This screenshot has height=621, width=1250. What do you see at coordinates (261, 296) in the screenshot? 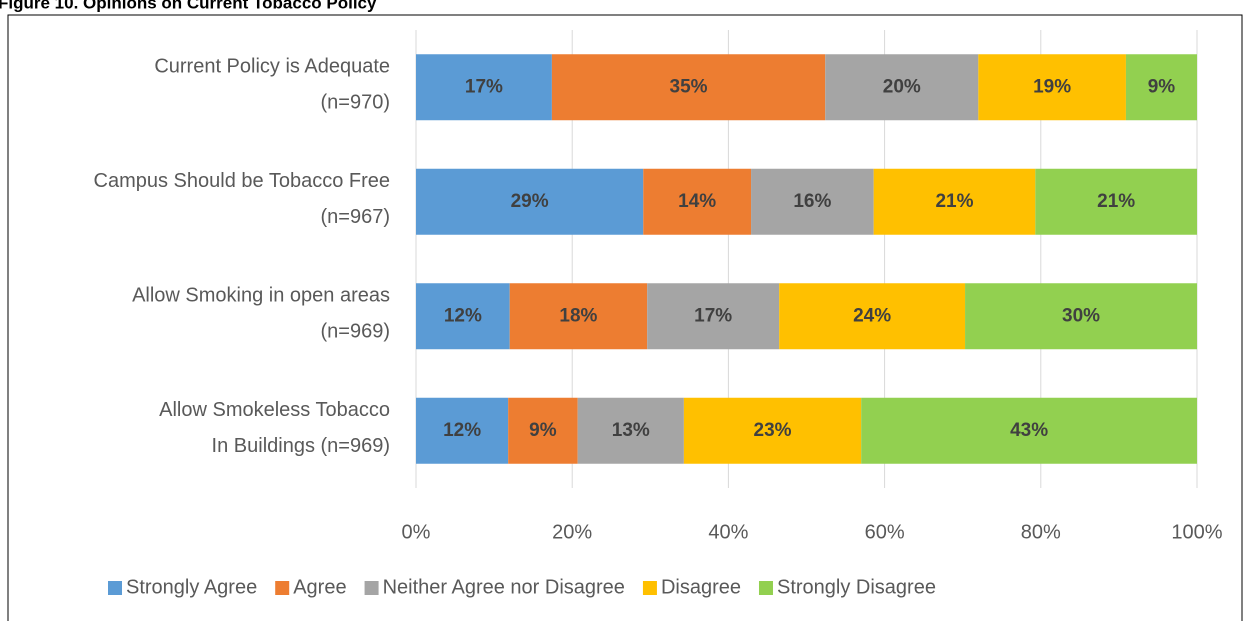
I see `category-label: Allow Smoking in open areas` at bounding box center [261, 296].